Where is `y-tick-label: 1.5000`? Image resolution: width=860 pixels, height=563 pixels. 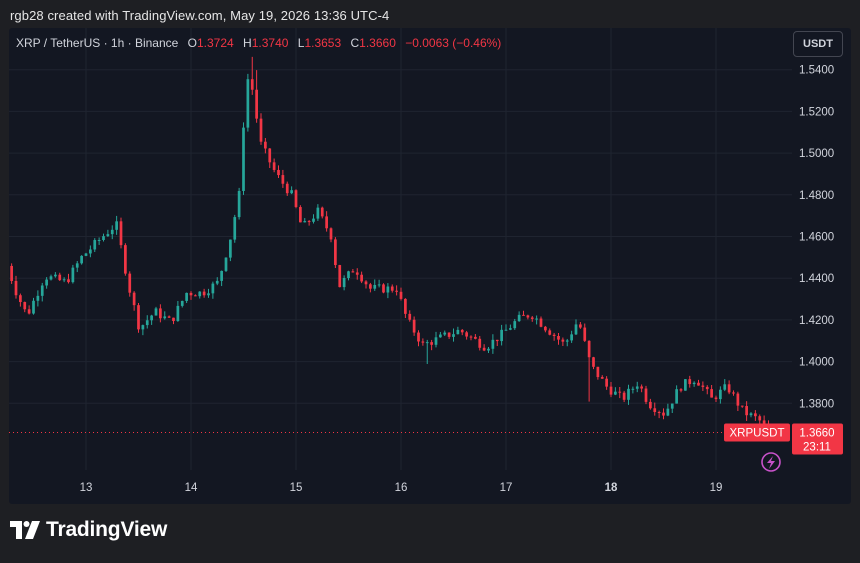 y-tick-label: 1.5000 is located at coordinates (816, 154).